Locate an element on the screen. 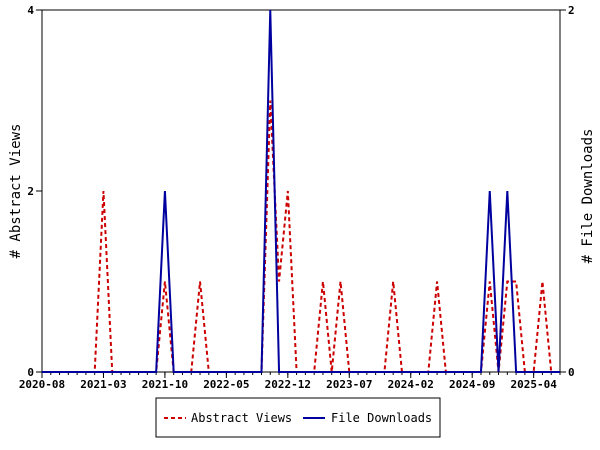 This screenshot has width=600, height=450. y-axis-right: 02 is located at coordinates (567, 191).